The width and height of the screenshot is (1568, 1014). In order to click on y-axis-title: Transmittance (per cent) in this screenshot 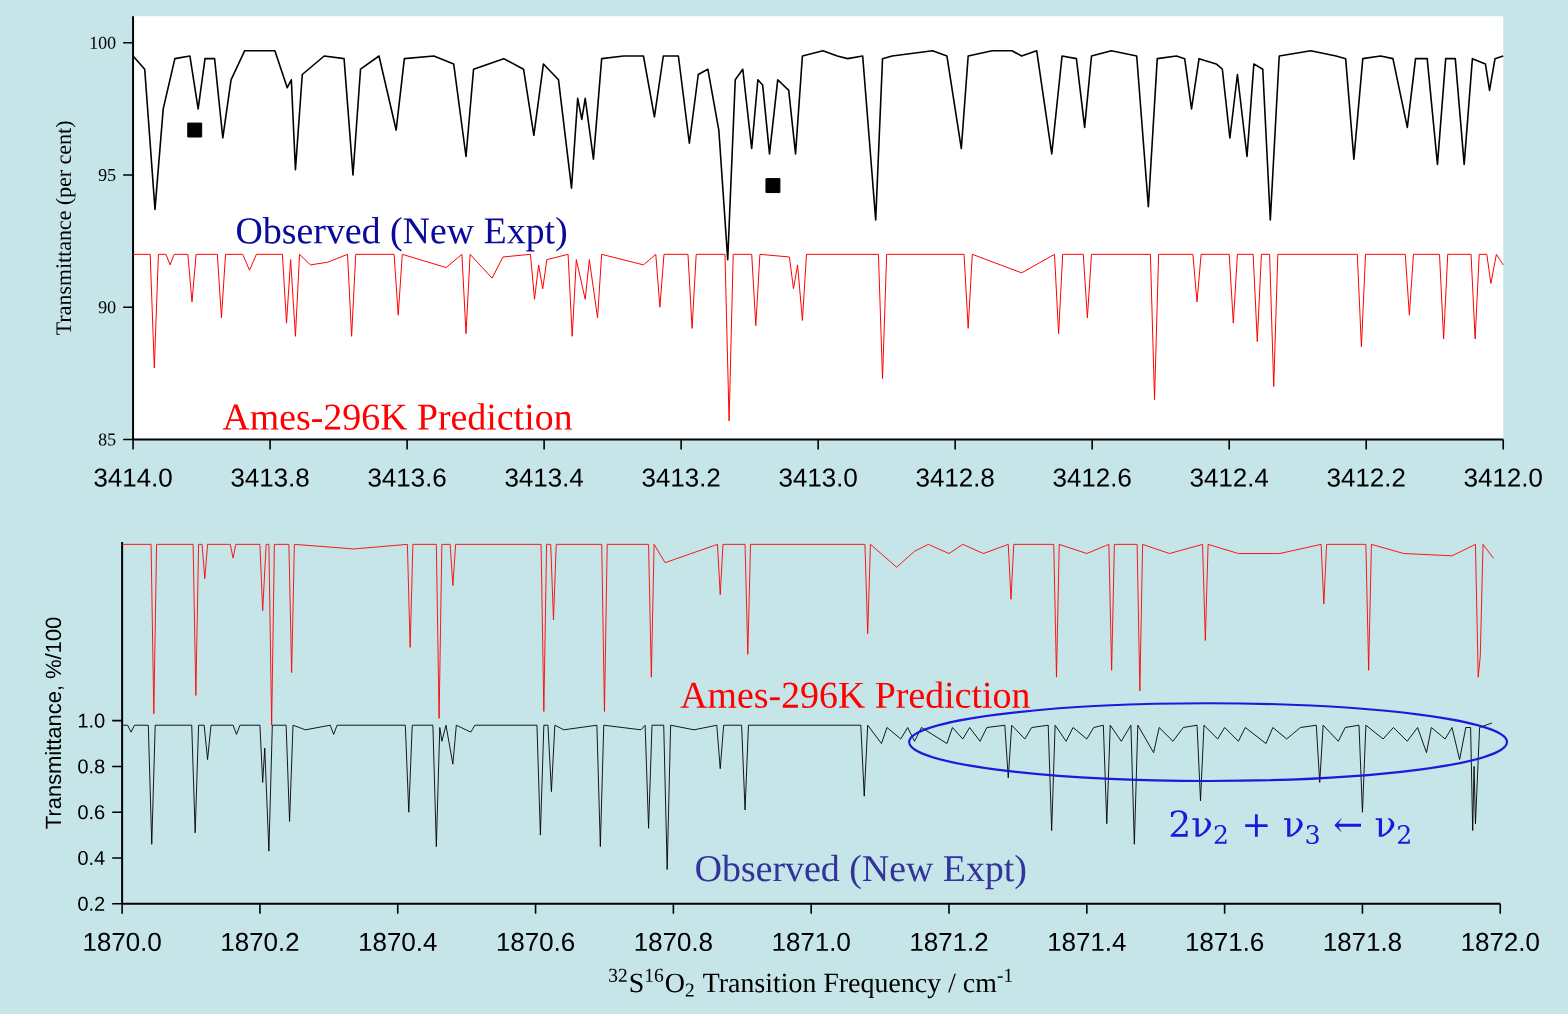, I will do `click(65, 228)`.